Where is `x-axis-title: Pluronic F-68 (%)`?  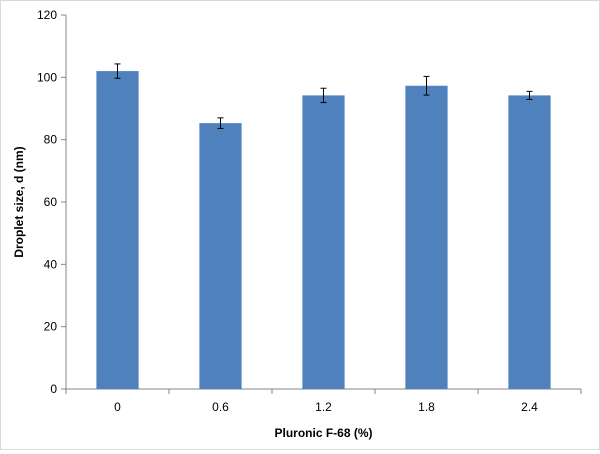 x-axis-title: Pluronic F-68 (%) is located at coordinates (323, 433).